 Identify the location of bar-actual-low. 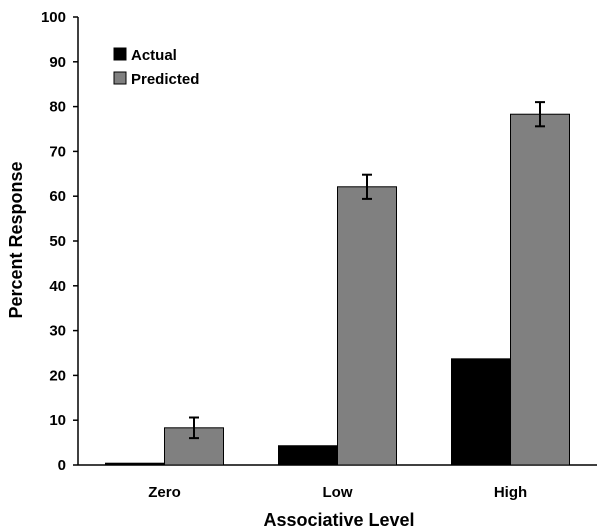
(308, 455).